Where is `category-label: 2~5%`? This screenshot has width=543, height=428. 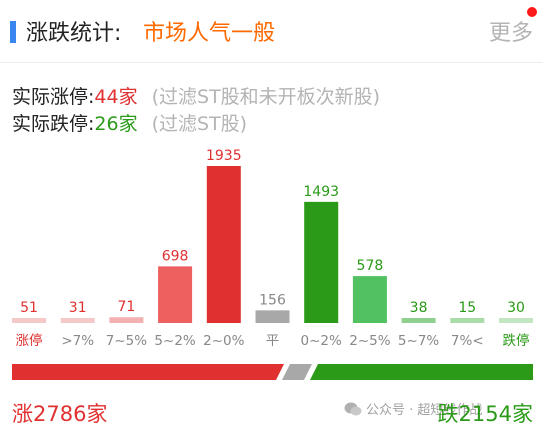
category-label: 2~5% is located at coordinates (369, 341).